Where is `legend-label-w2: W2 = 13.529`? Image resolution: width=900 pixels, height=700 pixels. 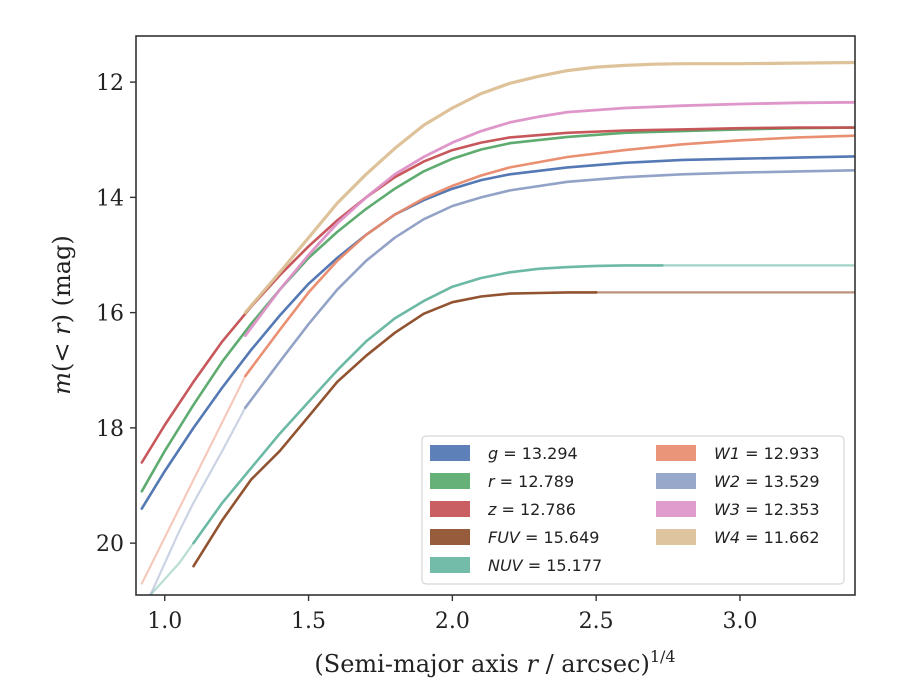
legend-label-w2: W2 = 13.529 is located at coordinates (767, 481).